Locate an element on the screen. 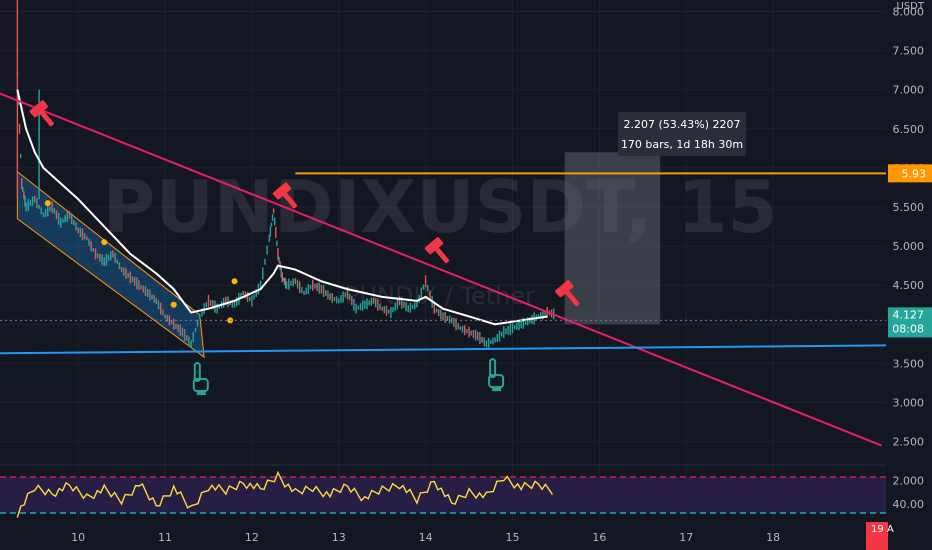  time-tick-label: 13 is located at coordinates (339, 537).